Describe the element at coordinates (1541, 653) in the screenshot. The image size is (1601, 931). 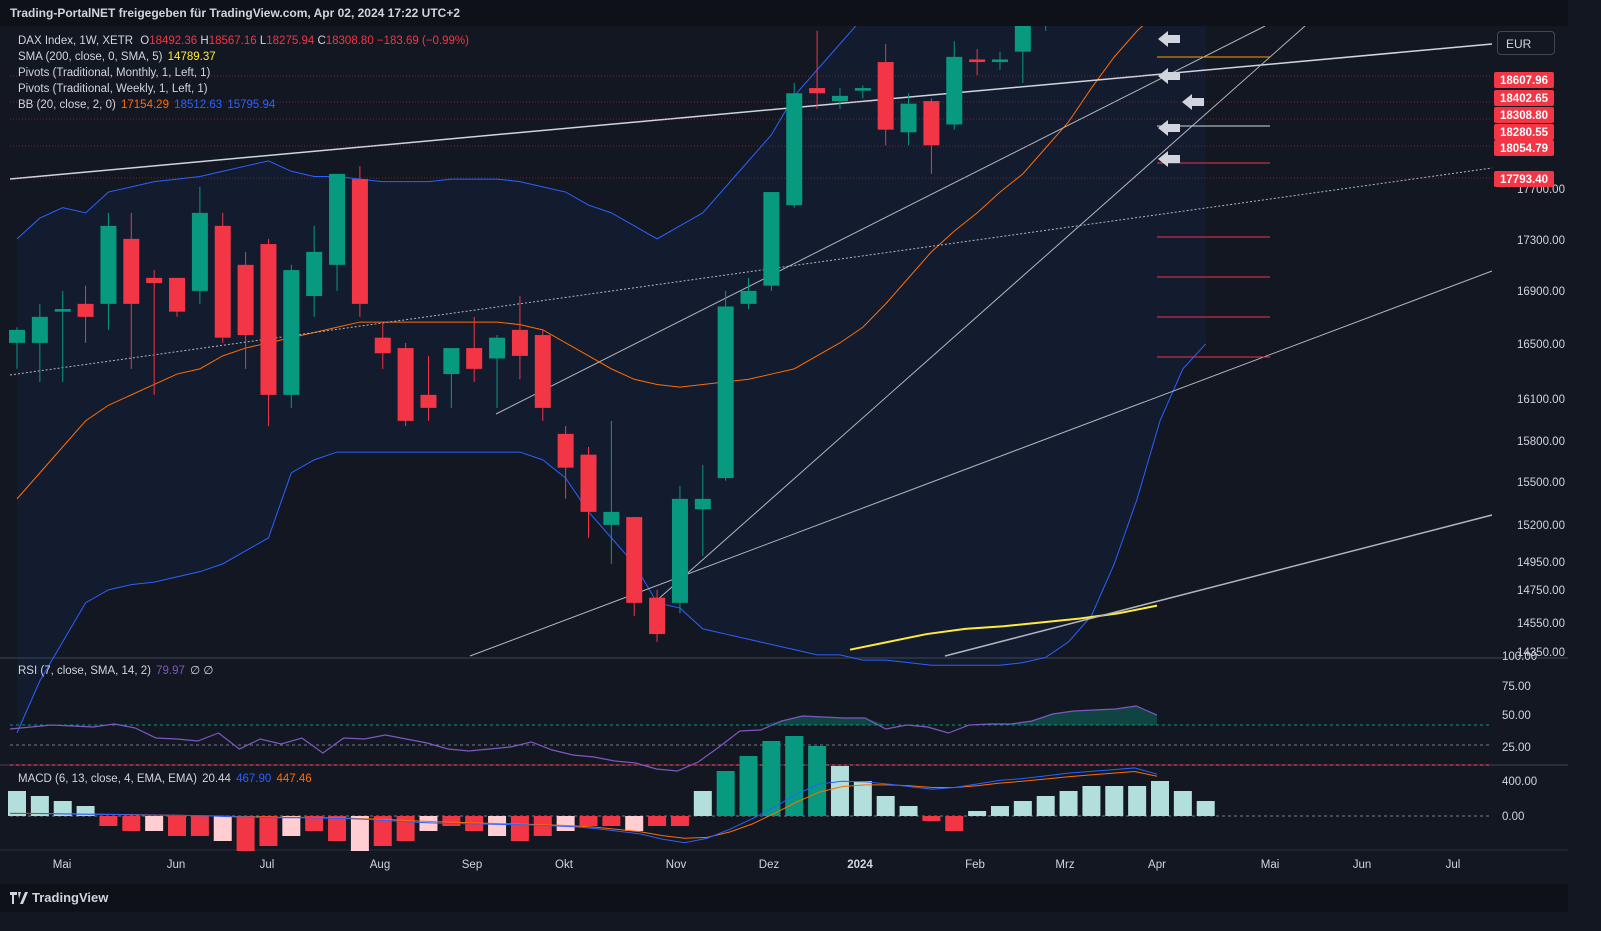
I see `price-axis-tick: 14350.00` at that location.